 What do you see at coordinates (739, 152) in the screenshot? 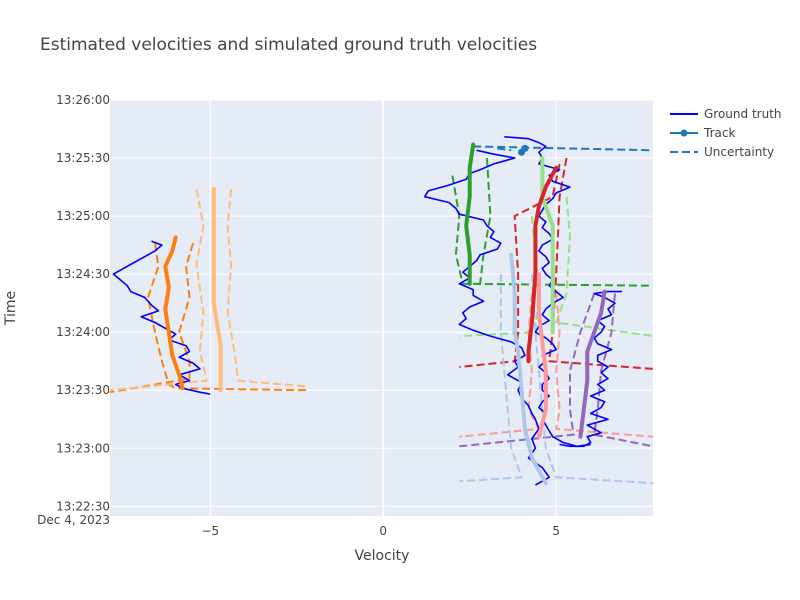
I see `legend-label: Uncertainty` at bounding box center [739, 152].